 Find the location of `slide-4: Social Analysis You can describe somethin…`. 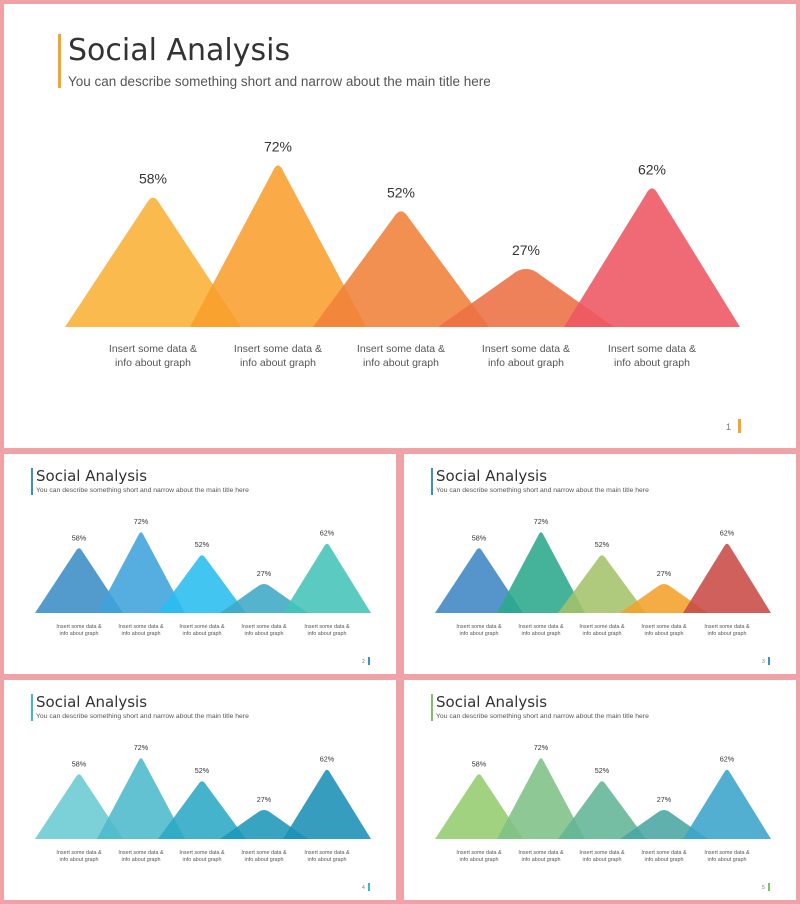

slide-4: Social Analysis You can describe somethin… is located at coordinates (200, 790).